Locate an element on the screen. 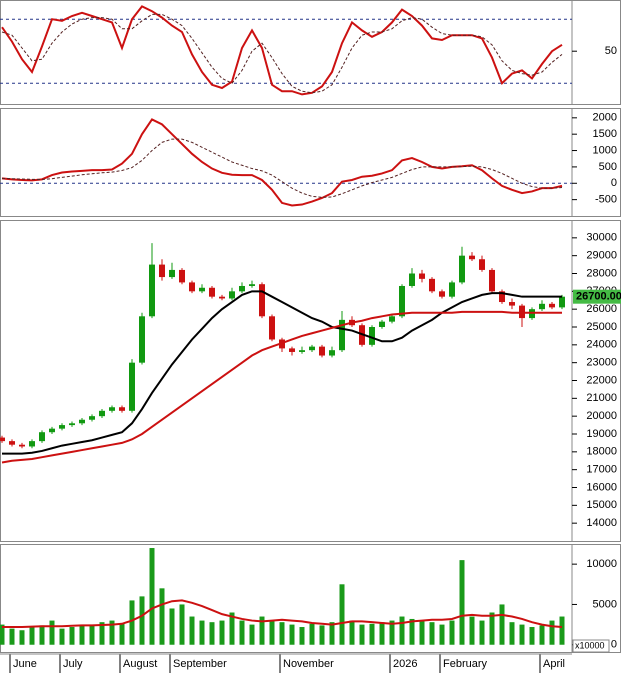 The height and width of the screenshot is (673, 621). y-tick-label: 0 is located at coordinates (614, 645).